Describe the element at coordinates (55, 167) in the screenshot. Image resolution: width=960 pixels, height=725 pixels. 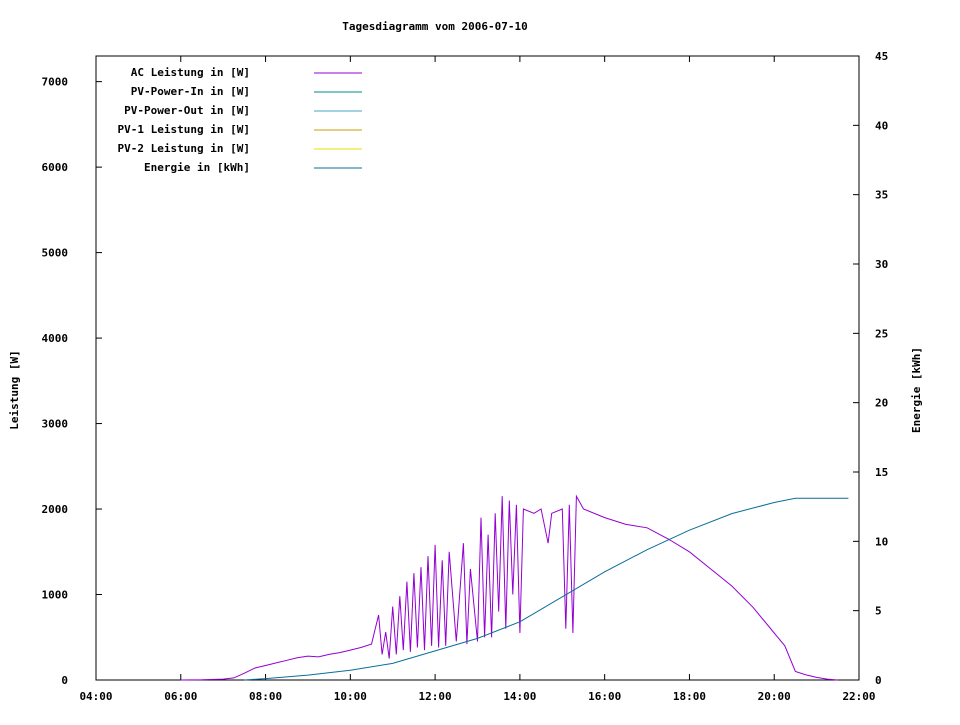
I see `y-tick-label: 6000` at that location.